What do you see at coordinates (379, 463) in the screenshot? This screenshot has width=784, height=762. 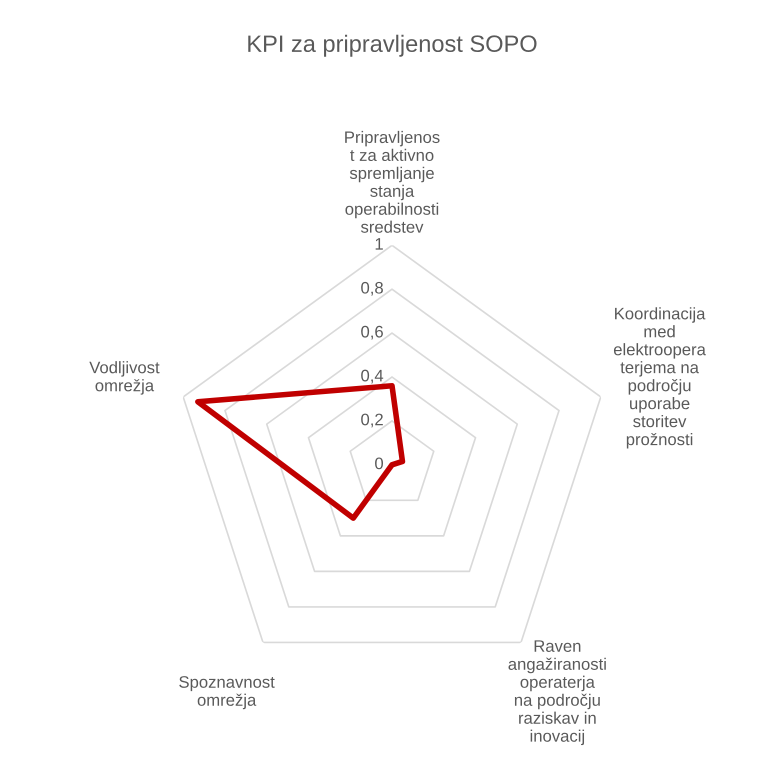 I see `y-tick-label: 0` at bounding box center [379, 463].